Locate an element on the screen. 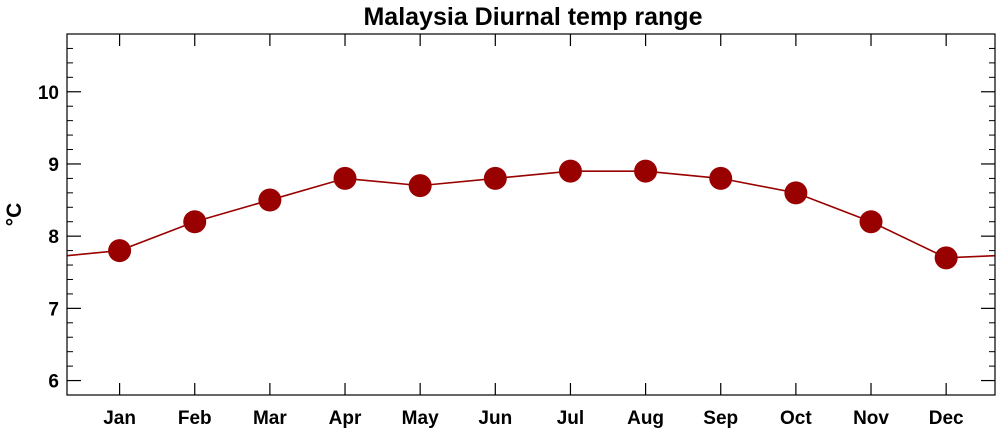 The height and width of the screenshot is (431, 1000). data-point-nov is located at coordinates (871, 222).